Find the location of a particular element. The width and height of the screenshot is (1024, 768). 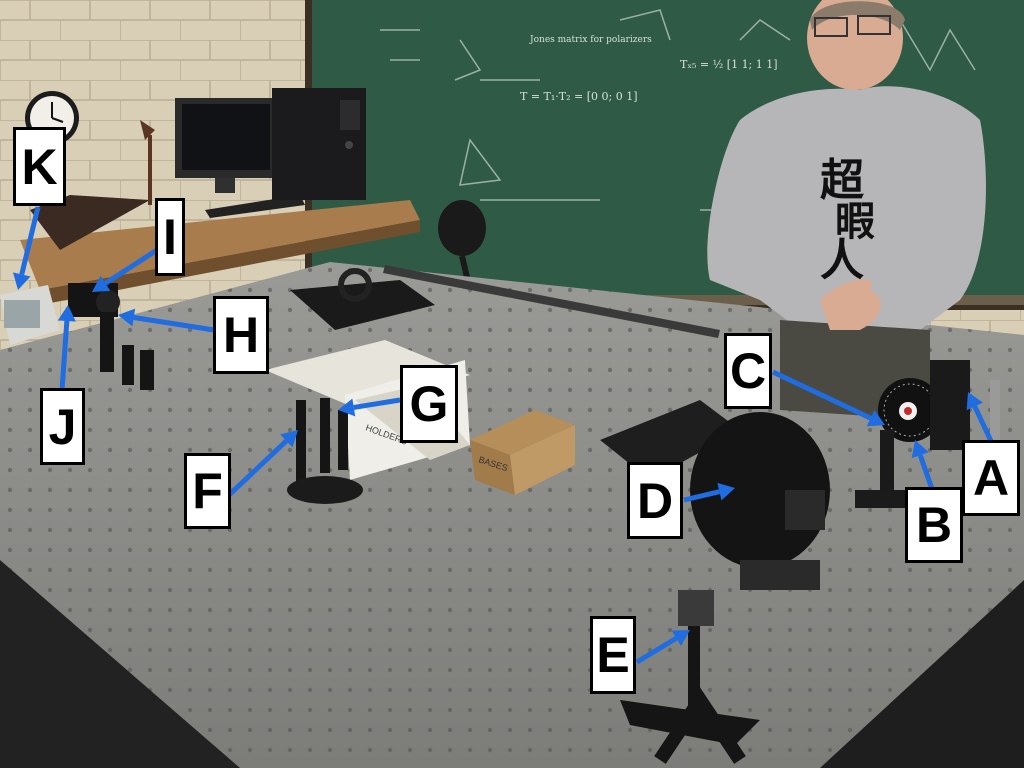

label-a: A is located at coordinates (991, 478).